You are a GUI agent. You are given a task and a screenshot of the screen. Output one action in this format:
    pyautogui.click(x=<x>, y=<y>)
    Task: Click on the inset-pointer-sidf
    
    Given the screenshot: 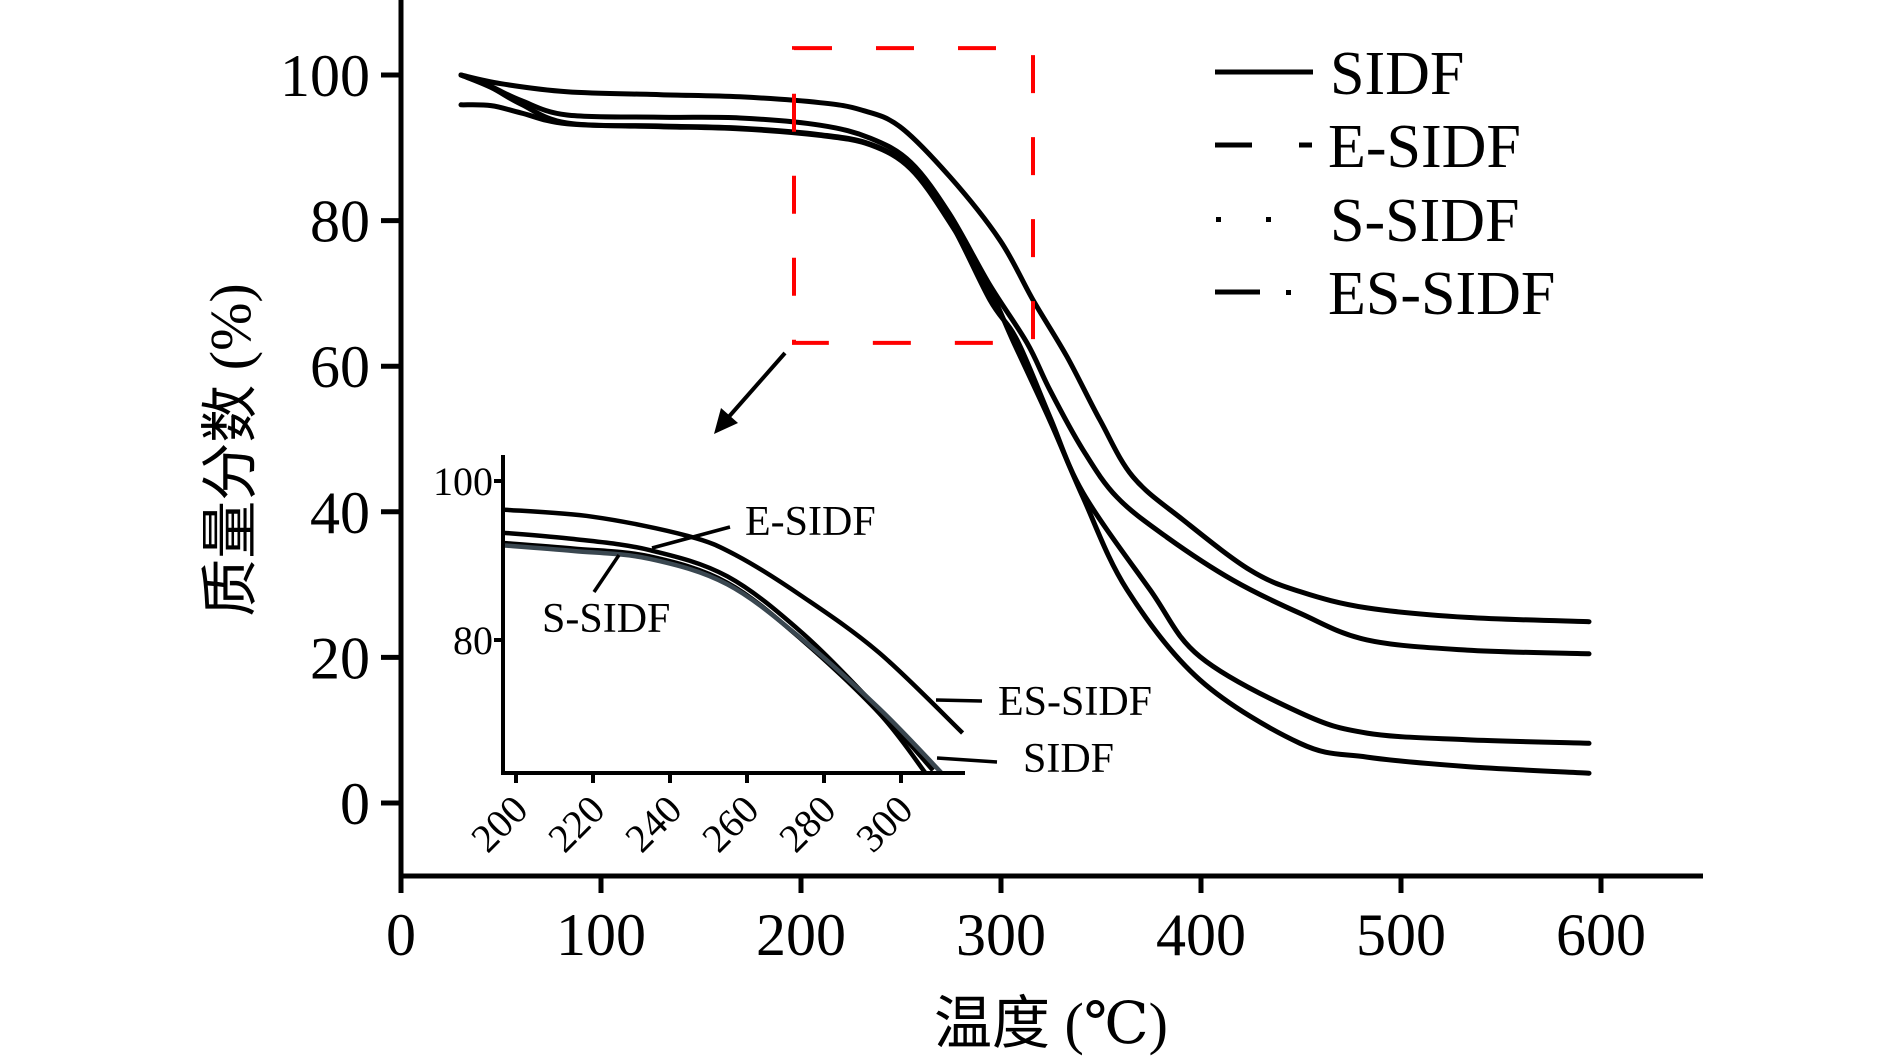 What is the action you would take?
    pyautogui.click(x=967, y=760)
    